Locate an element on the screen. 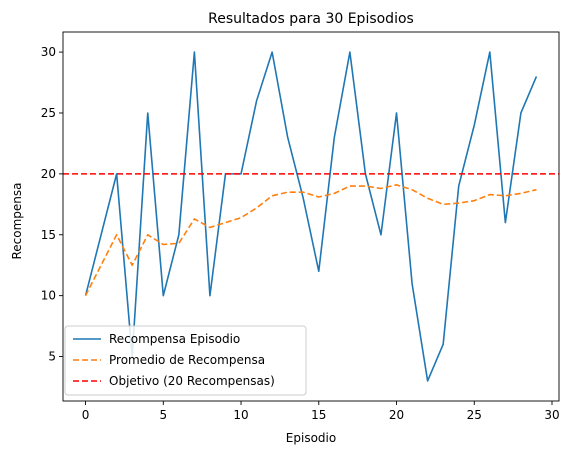 The width and height of the screenshot is (564, 455). x-tick-label: 25 is located at coordinates (474, 415).